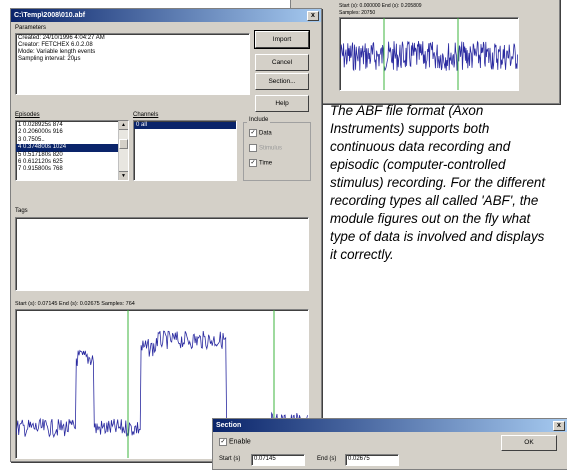 The width and height of the screenshot is (567, 470). What do you see at coordinates (265, 459) in the screenshot?
I see `start-value: 0.07145` at bounding box center [265, 459].